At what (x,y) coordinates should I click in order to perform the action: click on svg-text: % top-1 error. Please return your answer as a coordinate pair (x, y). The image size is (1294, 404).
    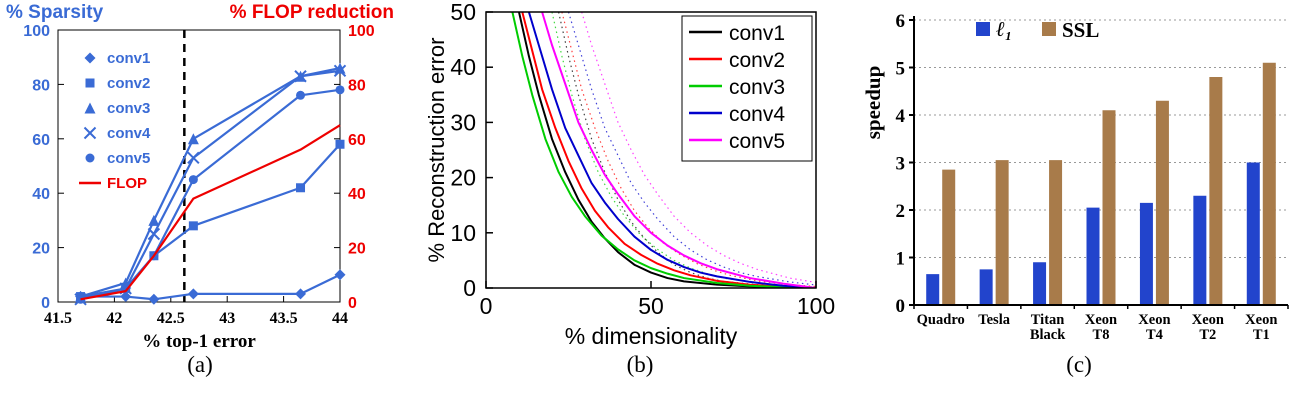
    Looking at the image, I should click on (199, 341).